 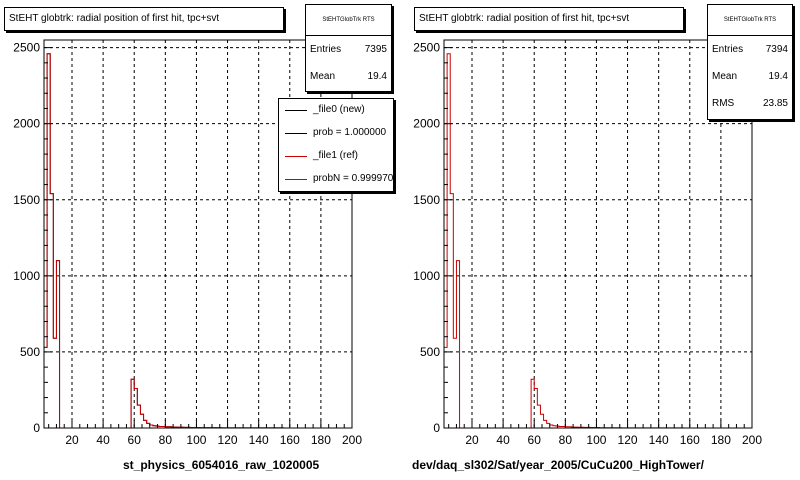 I want to click on stats-value: 23.85, so click(x=775, y=103).